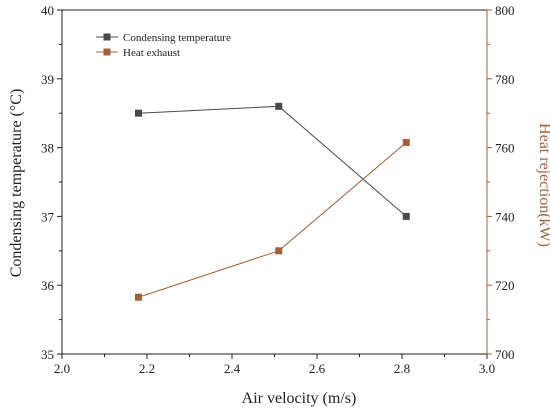  I want to click on y-right-tick-label: 700, so click(505, 354).